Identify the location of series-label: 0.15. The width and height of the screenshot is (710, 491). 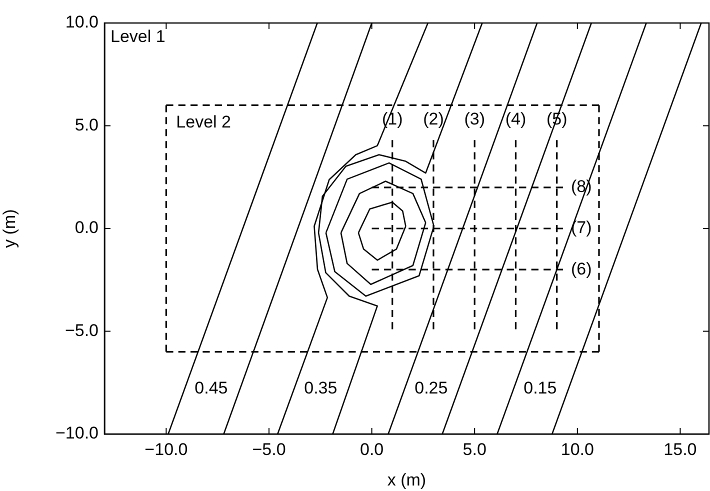
(540, 388).